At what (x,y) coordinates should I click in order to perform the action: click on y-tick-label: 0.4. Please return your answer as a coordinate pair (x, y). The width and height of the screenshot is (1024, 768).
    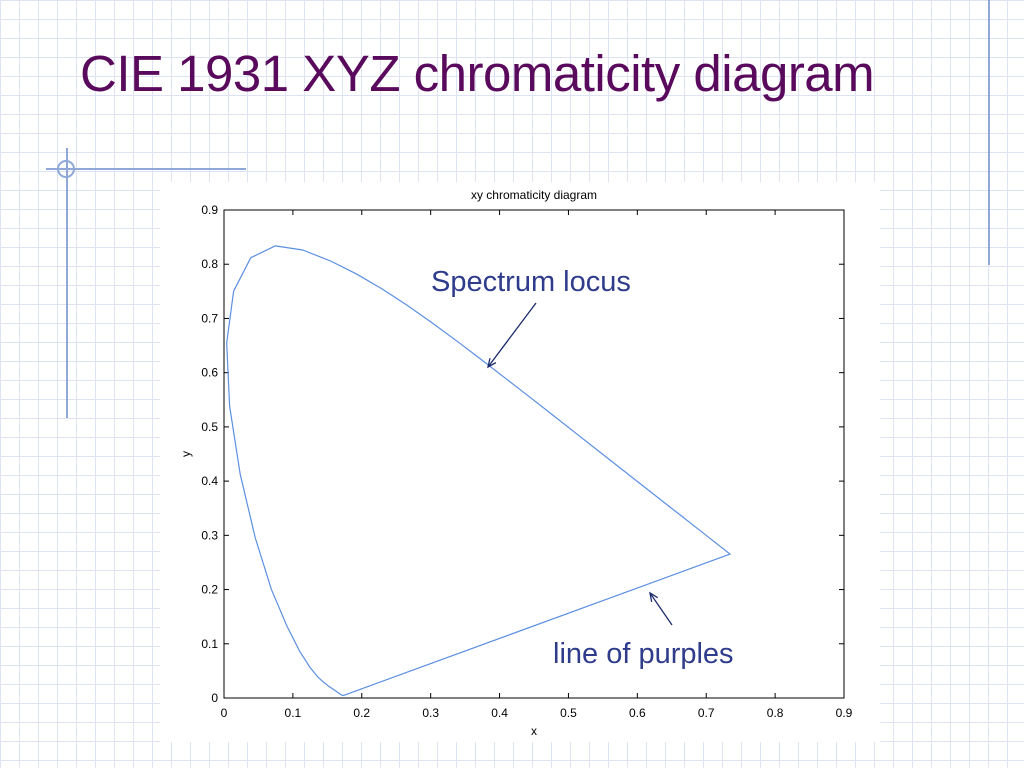
    Looking at the image, I should click on (209, 481).